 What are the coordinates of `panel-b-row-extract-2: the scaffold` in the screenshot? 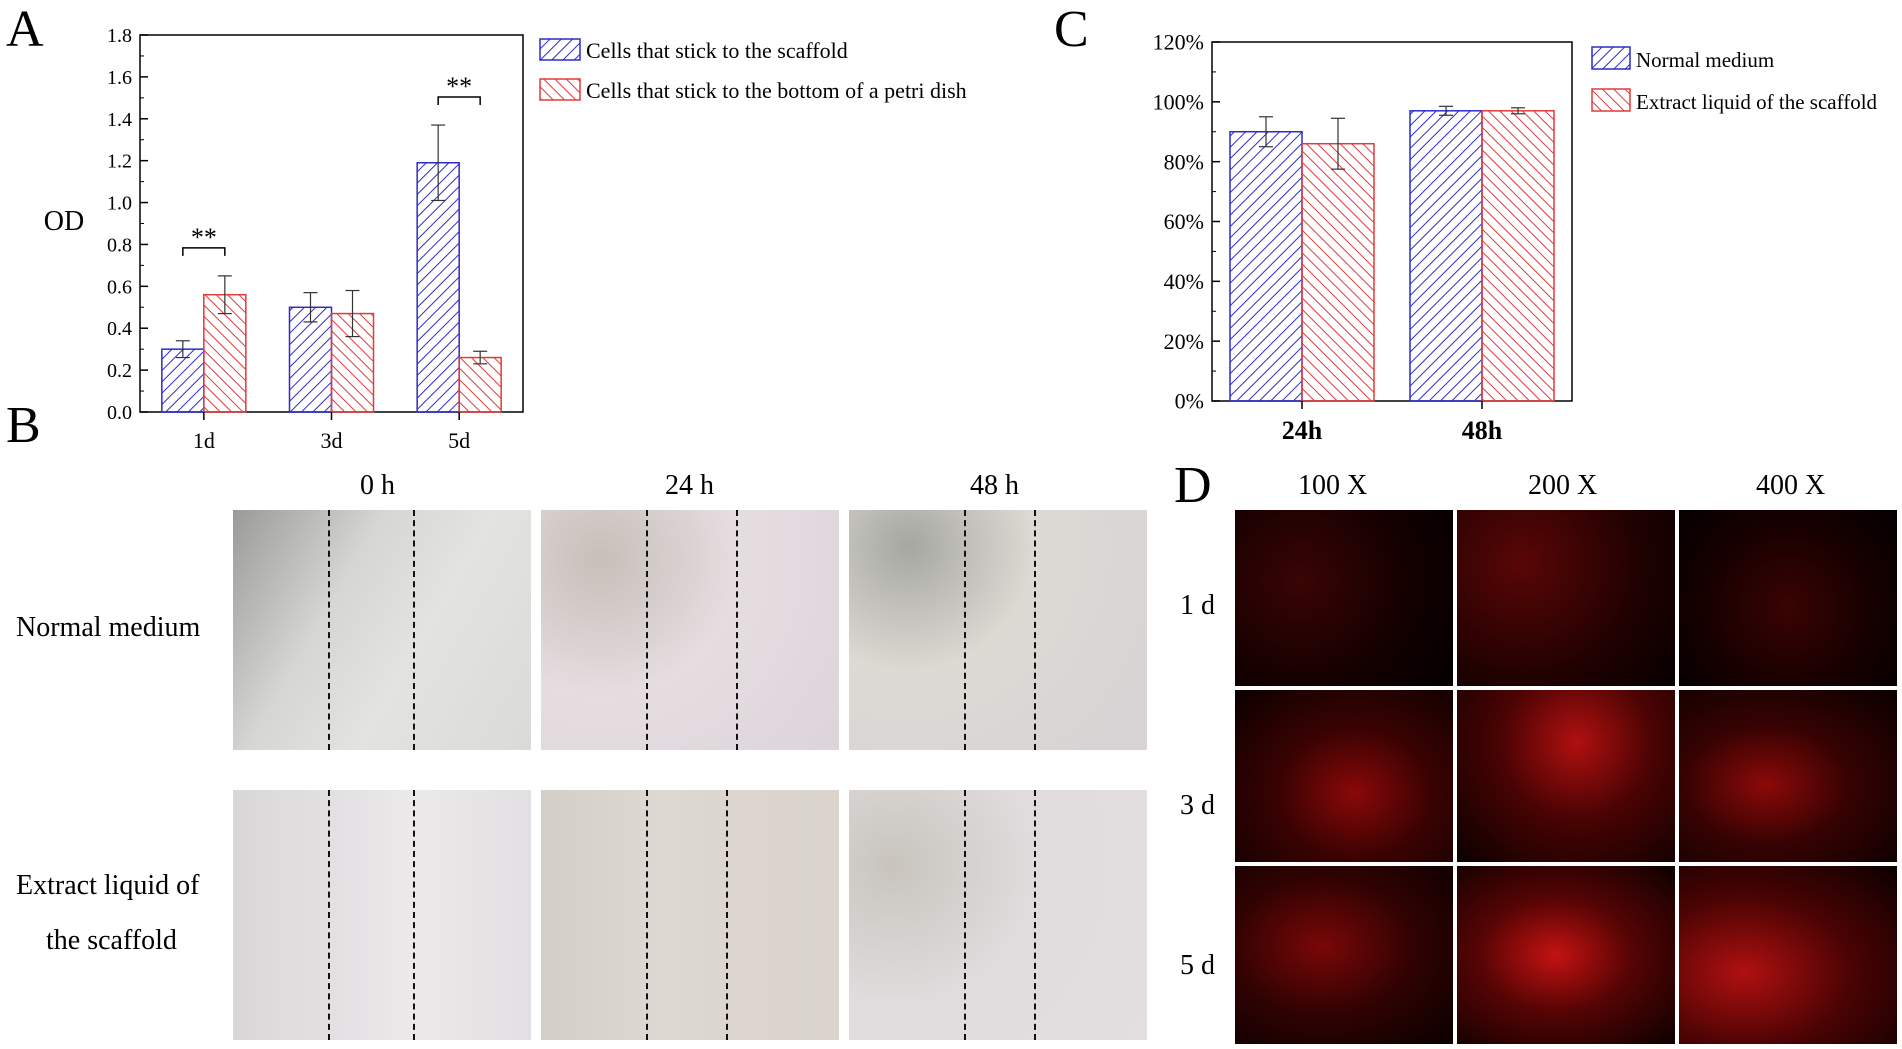 It's located at (111, 940).